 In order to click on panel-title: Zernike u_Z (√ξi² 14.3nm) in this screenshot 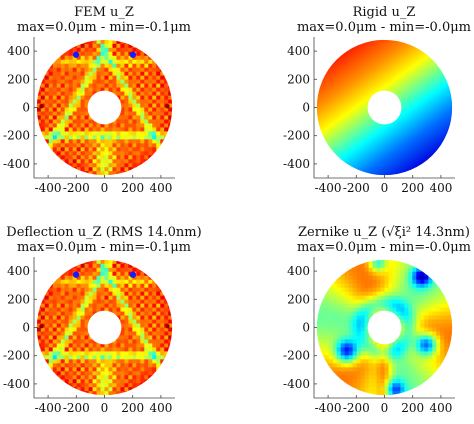, I will do `click(384, 232)`.